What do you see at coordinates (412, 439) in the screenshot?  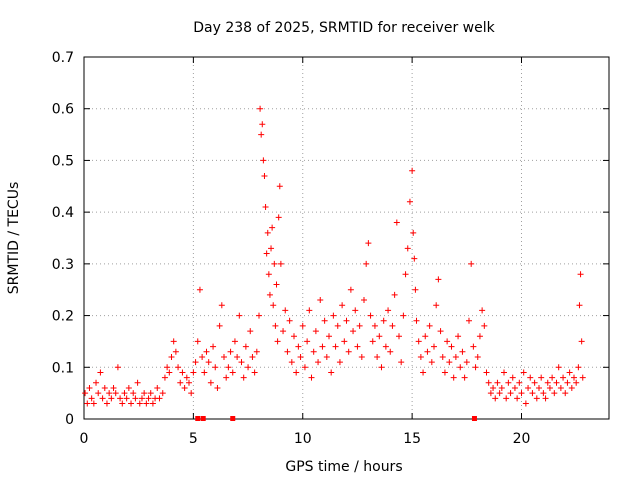 I see `x-tick-label: 15` at bounding box center [412, 439].